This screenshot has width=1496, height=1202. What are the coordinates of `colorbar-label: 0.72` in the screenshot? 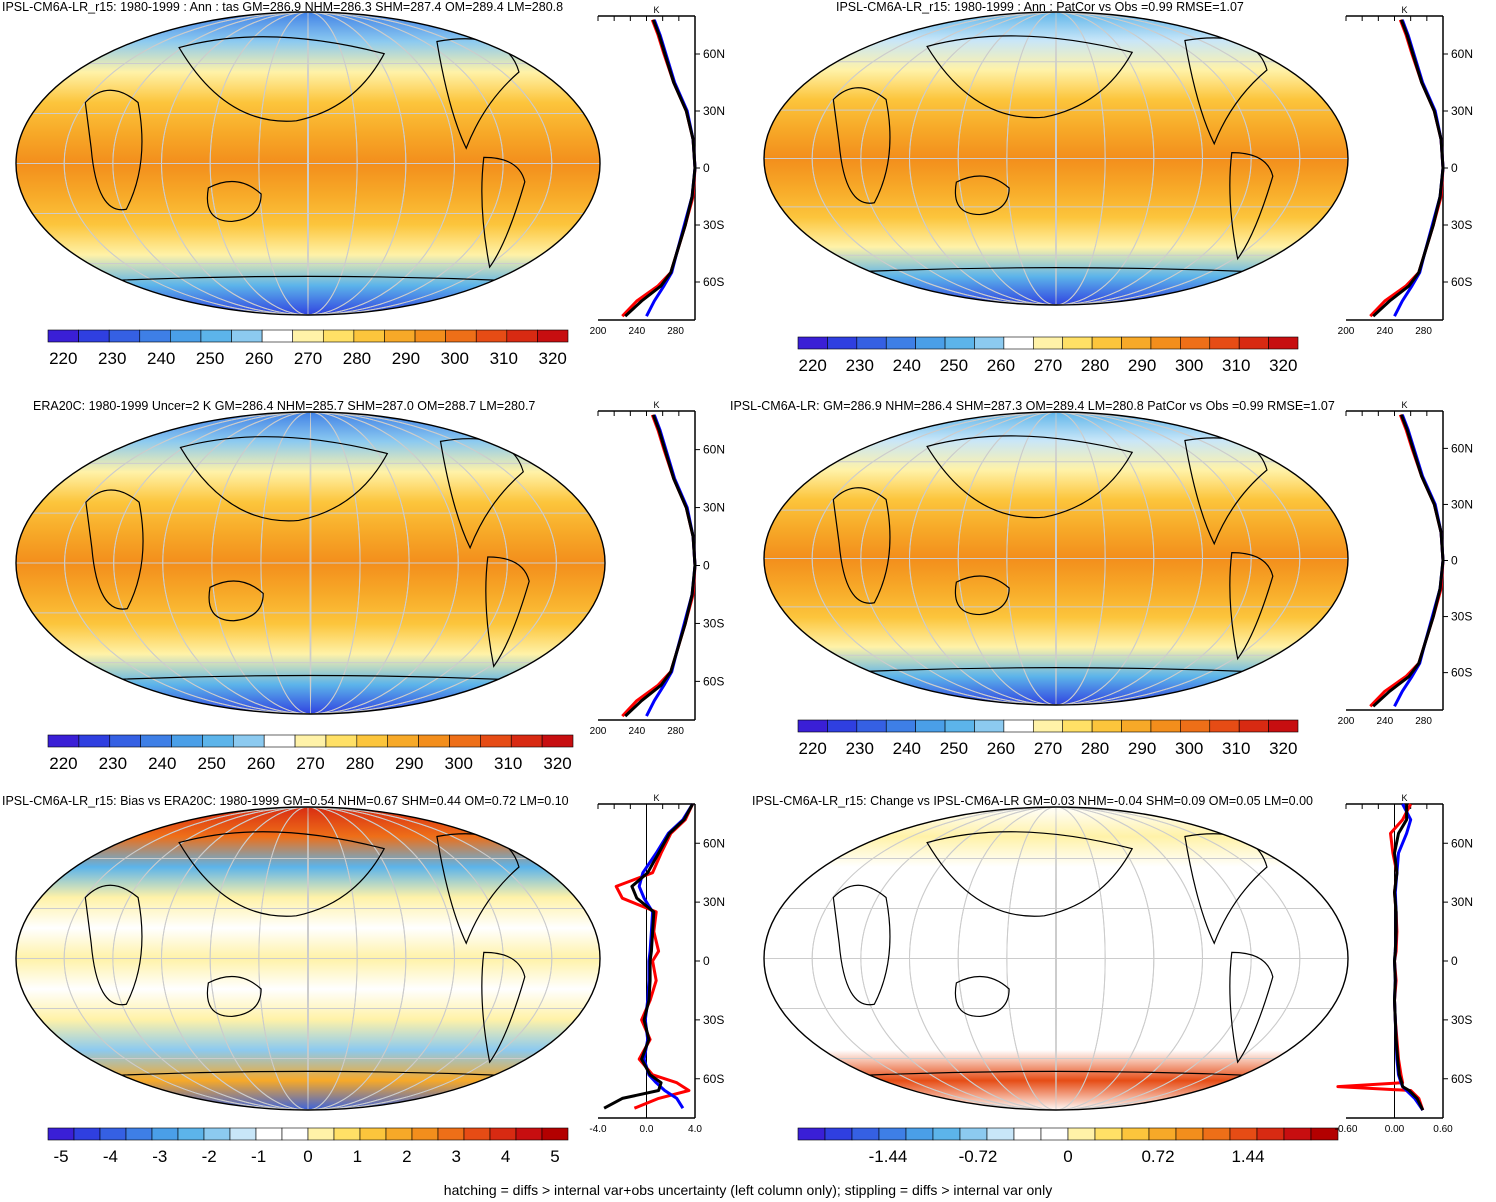 It's located at (1157, 1156).